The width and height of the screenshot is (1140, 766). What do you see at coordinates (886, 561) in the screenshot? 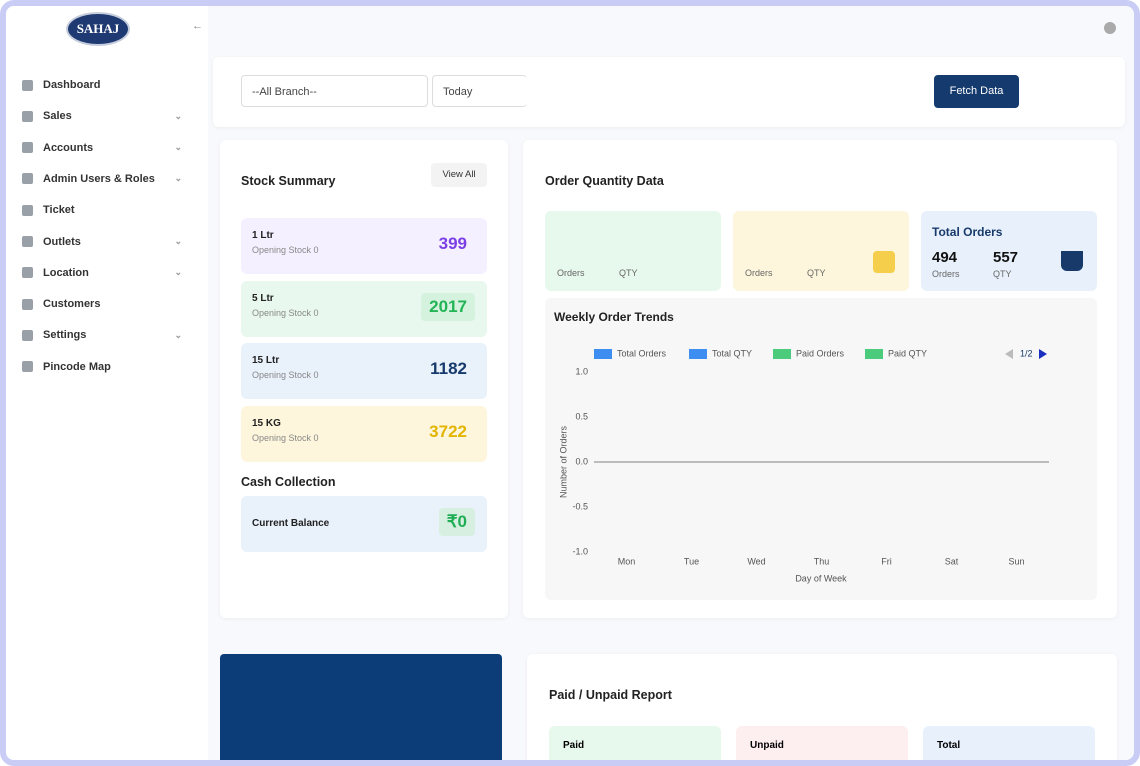
I see `x-tick-label: Fri` at bounding box center [886, 561].